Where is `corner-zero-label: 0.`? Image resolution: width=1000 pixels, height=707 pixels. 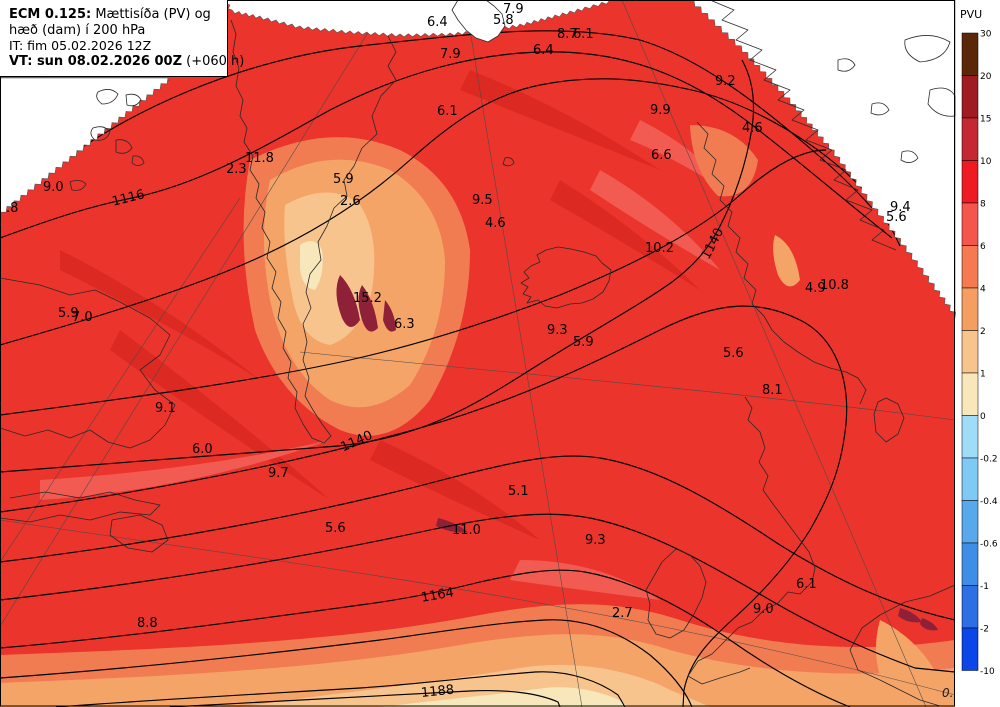 corner-zero-label: 0. is located at coordinates (947, 693).